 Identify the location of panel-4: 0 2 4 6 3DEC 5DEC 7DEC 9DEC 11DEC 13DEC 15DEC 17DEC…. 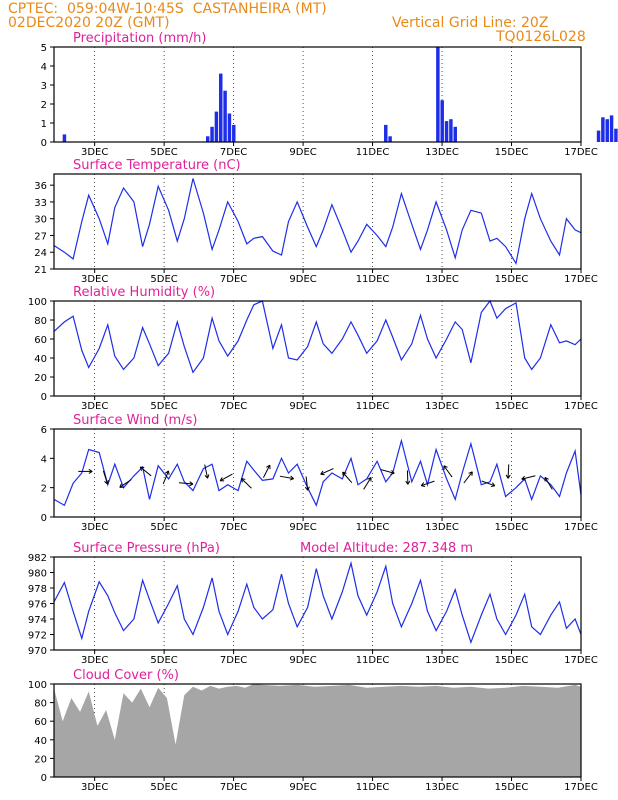
(319, 473).